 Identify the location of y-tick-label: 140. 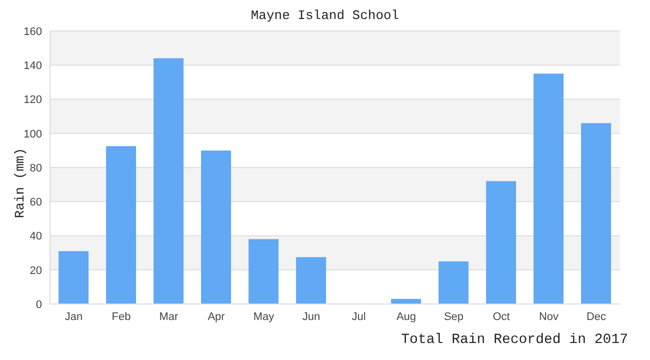
(33, 66).